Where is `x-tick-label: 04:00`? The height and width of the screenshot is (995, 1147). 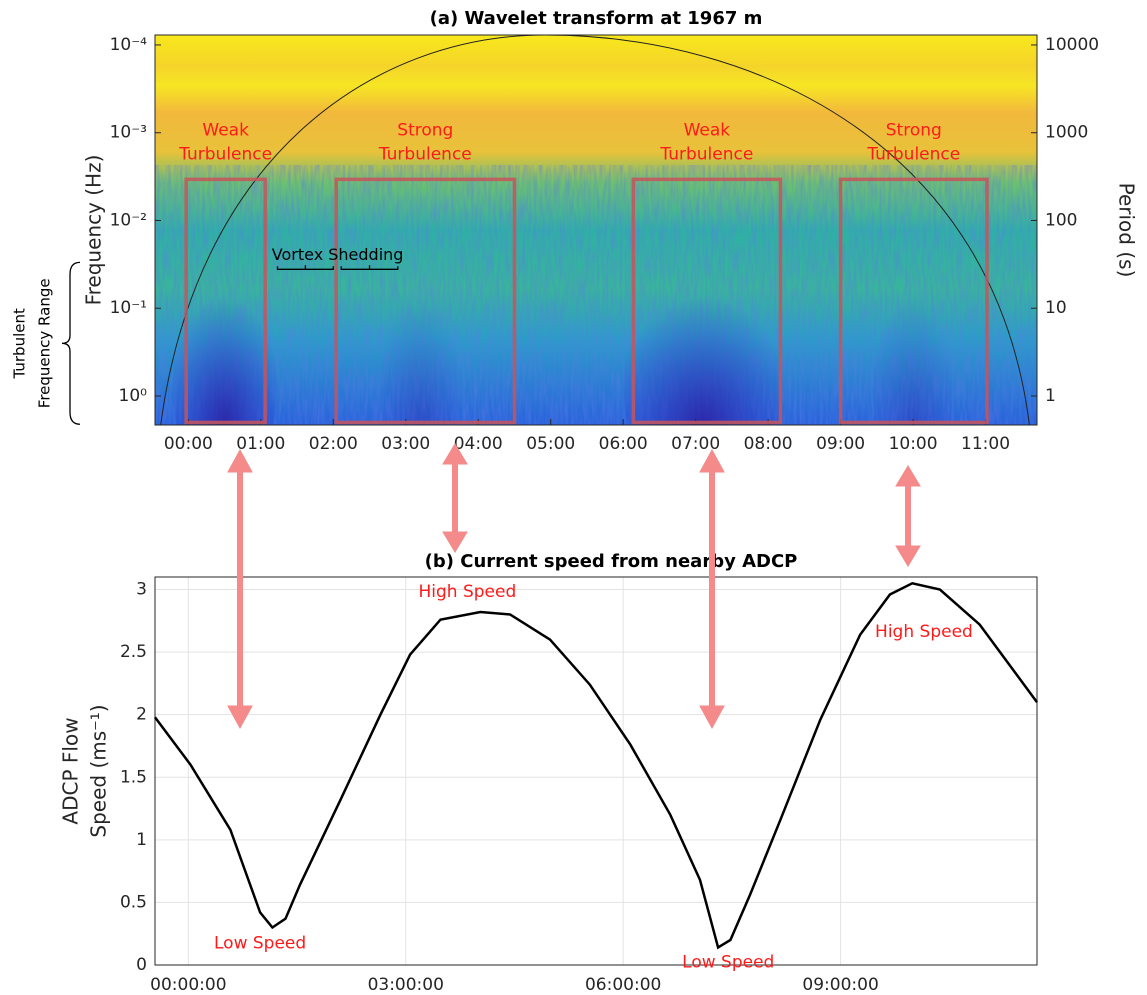 x-tick-label: 04:00 is located at coordinates (478, 444).